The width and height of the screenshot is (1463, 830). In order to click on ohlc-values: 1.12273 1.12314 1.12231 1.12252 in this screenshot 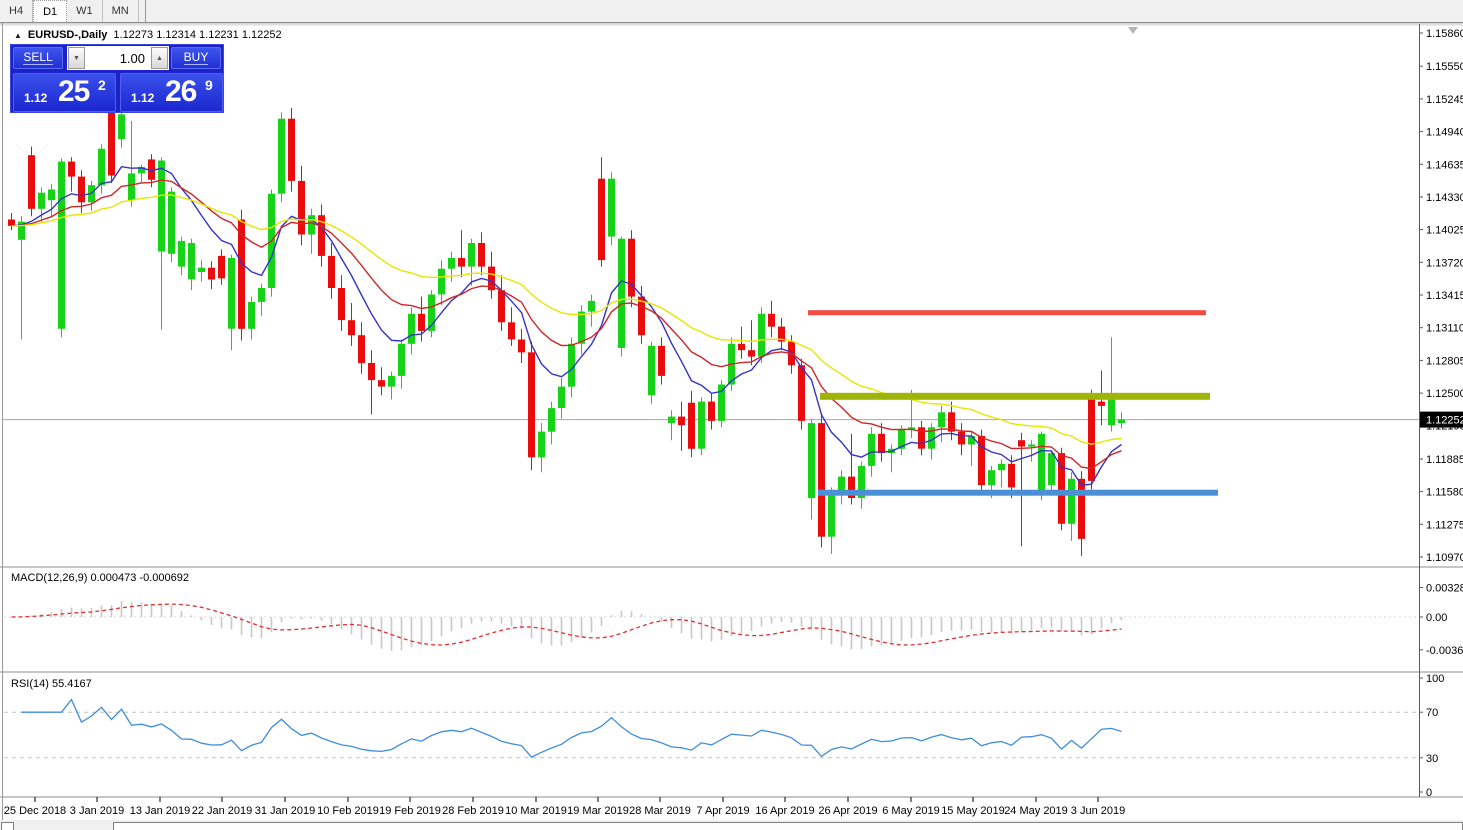, I will do `click(197, 35)`.